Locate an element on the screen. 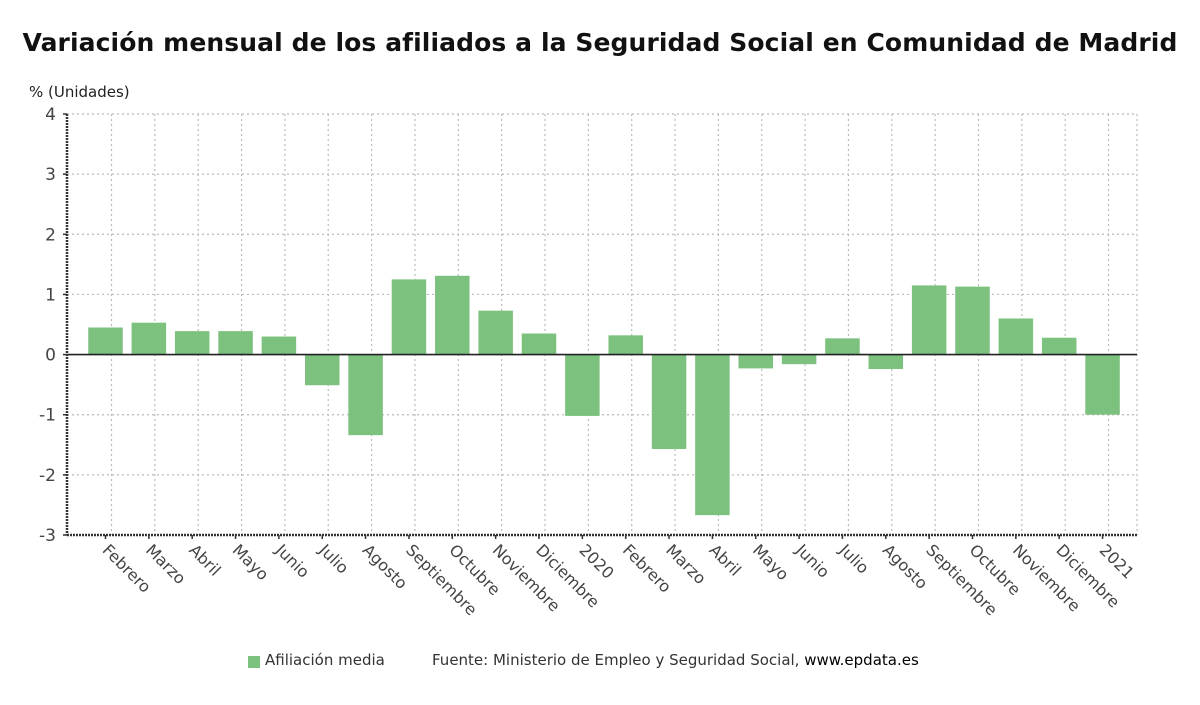 This screenshot has height=705, width=1200. y-axis-label: % (Unidades) is located at coordinates (79, 92).